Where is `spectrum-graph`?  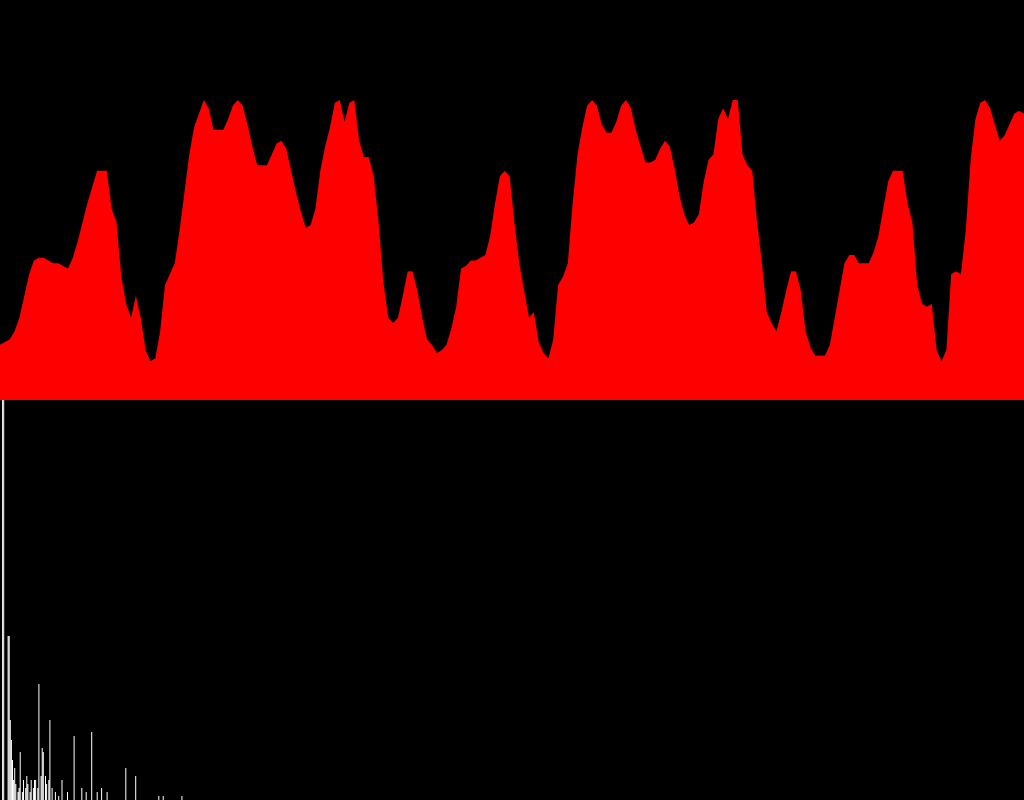
spectrum-graph is located at coordinates (92, 600).